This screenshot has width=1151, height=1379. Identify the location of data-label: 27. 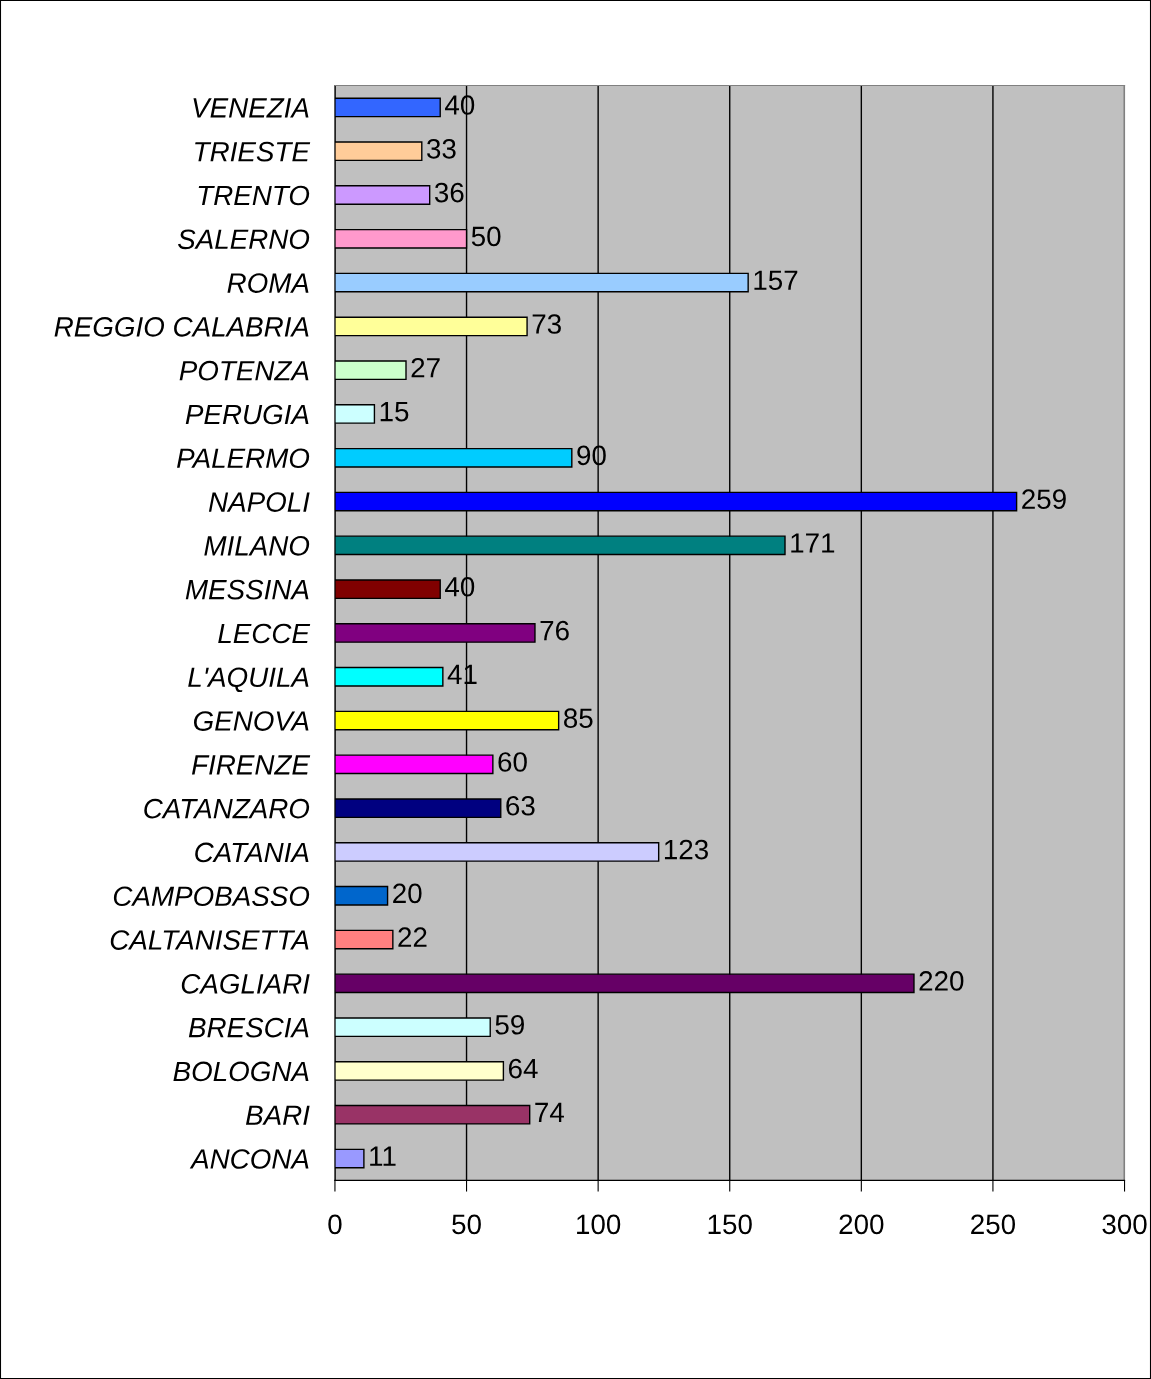
(425, 367).